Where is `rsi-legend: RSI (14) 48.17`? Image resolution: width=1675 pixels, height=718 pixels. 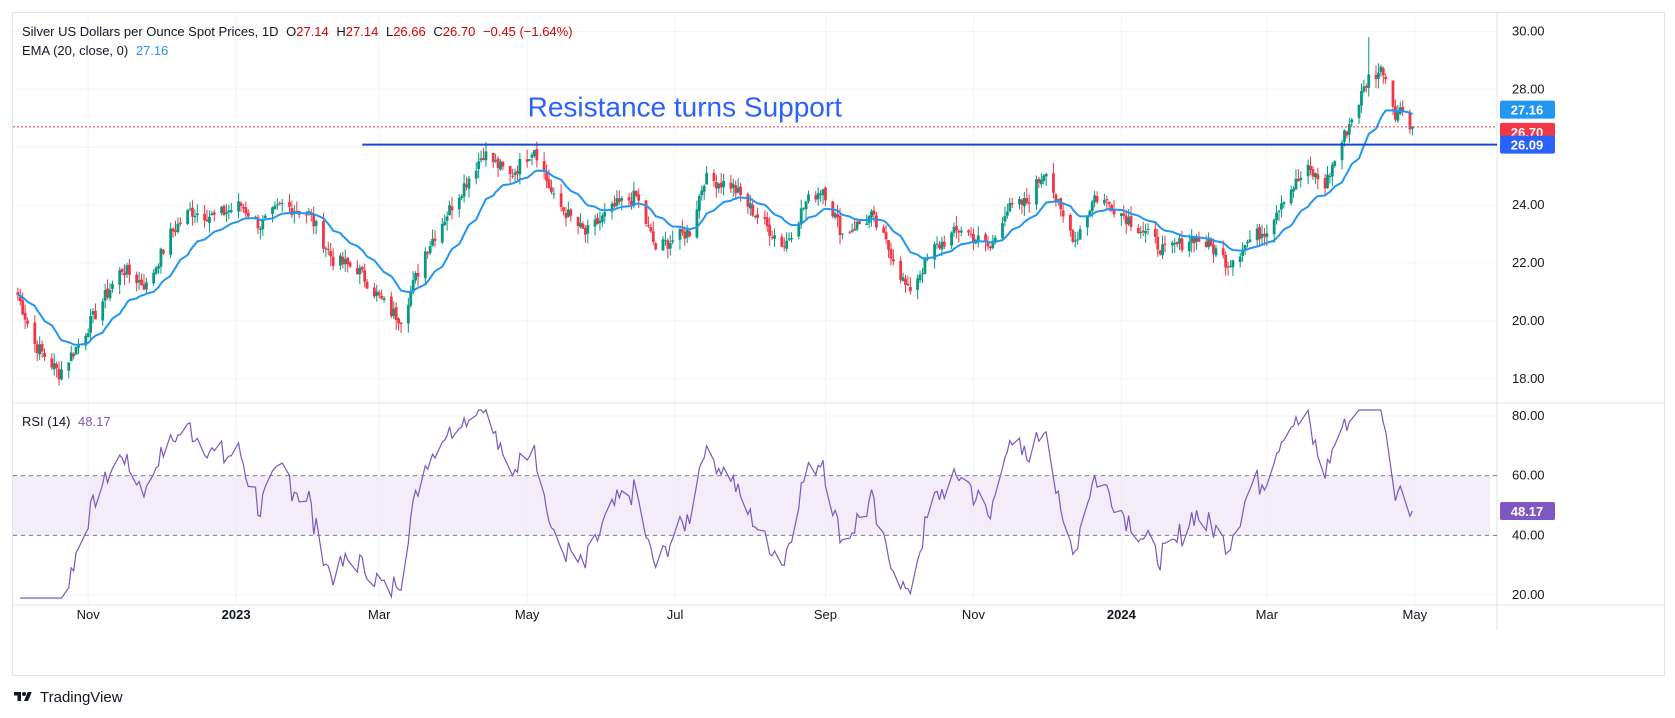 rsi-legend: RSI (14) 48.17 is located at coordinates (68, 421).